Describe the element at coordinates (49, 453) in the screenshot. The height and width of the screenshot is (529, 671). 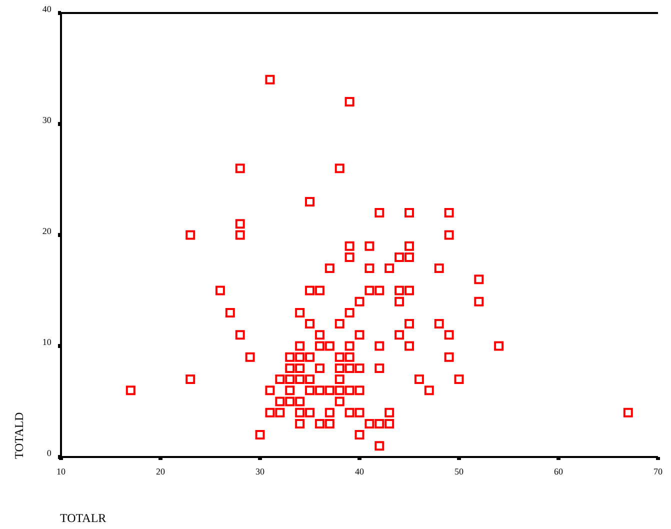
I see `y-tick-label: 0` at that location.